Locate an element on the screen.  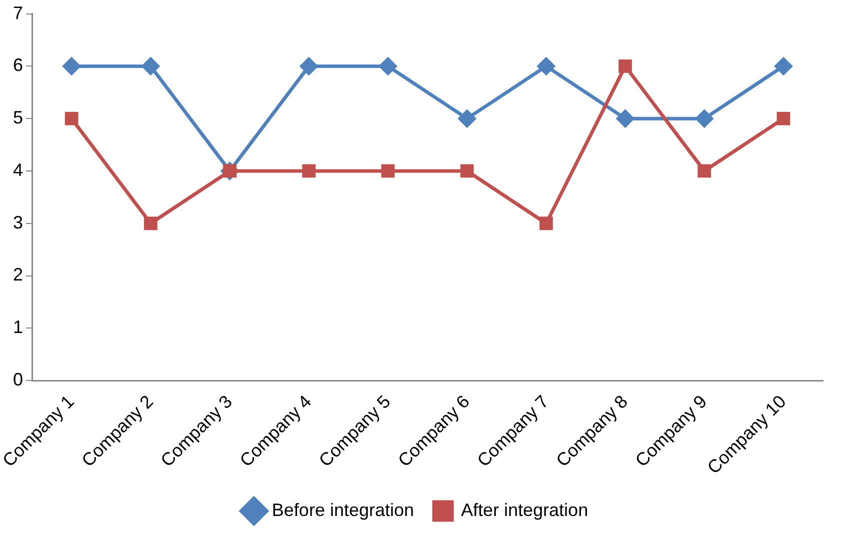
y-tick-label: 7 is located at coordinates (18, 12).